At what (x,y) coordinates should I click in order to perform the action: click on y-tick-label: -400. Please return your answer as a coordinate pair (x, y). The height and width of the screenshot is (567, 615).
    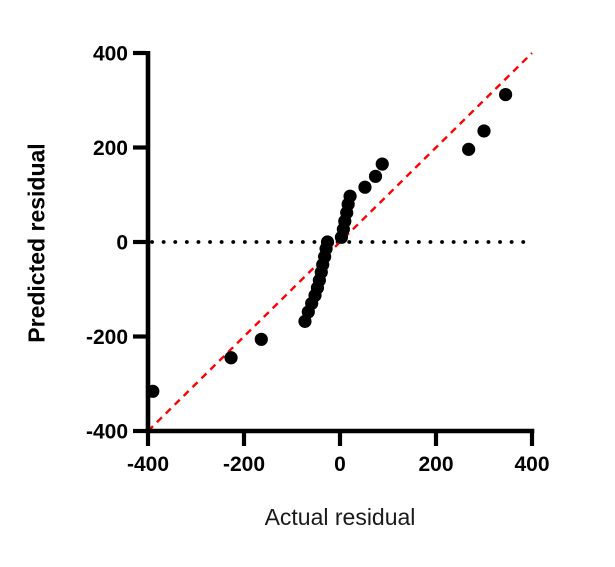
    Looking at the image, I should click on (107, 432).